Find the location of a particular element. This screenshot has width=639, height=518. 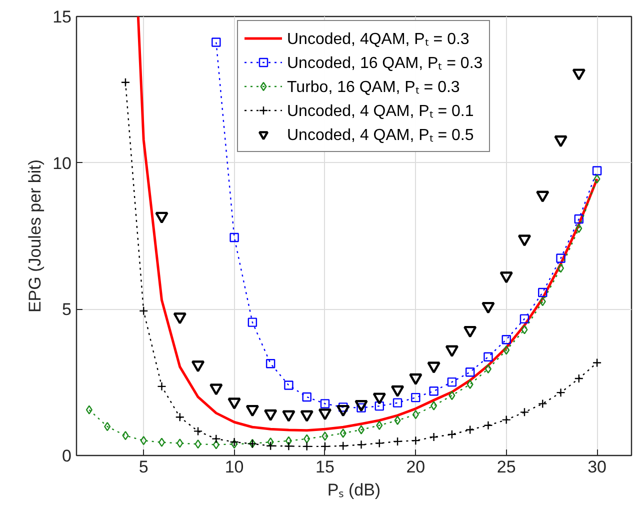

y-tick-label: 10 is located at coordinates (62, 163).